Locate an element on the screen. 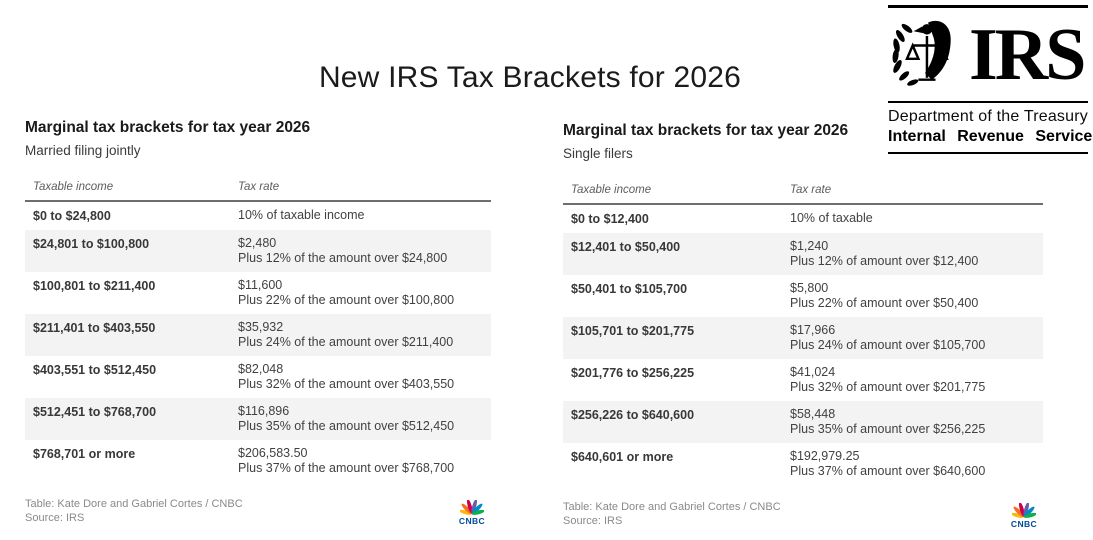 This screenshot has height=540, width=1093. taxable-income-cell: $201,776 to $256,225 is located at coordinates (633, 373).